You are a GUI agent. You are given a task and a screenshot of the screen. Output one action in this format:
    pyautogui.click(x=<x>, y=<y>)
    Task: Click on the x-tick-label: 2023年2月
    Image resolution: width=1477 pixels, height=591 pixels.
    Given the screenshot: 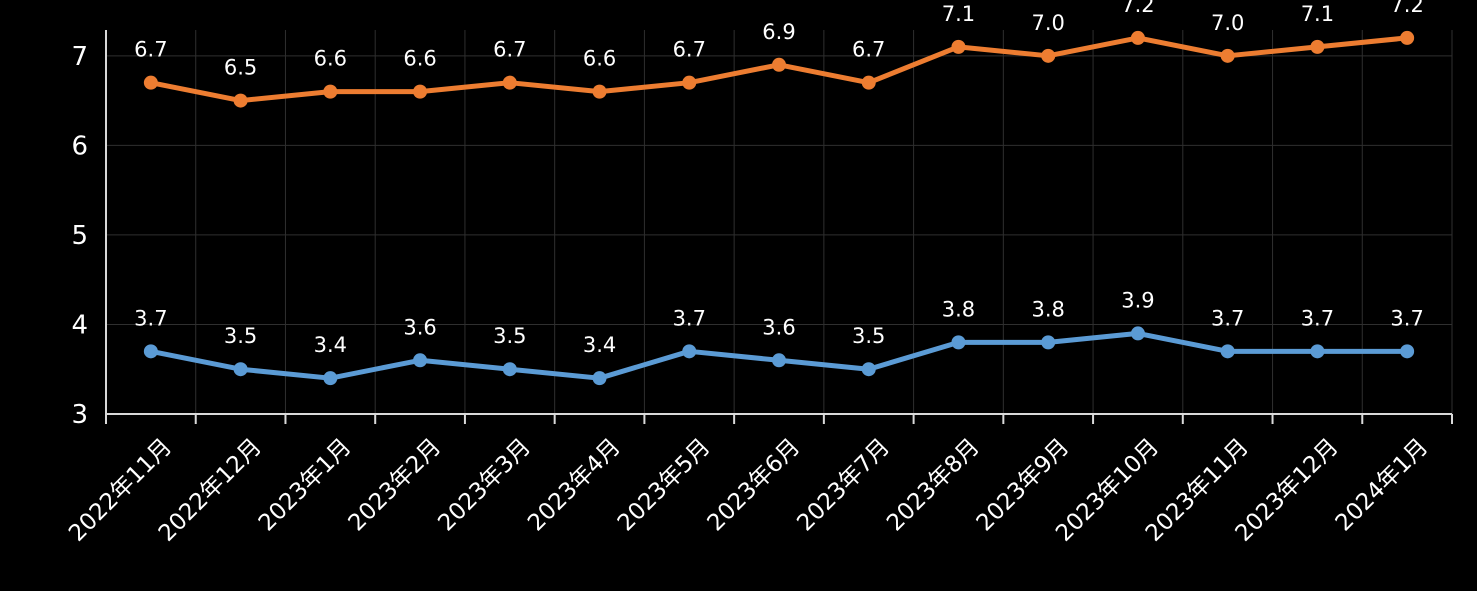 What is the action you would take?
    pyautogui.click(x=395, y=485)
    